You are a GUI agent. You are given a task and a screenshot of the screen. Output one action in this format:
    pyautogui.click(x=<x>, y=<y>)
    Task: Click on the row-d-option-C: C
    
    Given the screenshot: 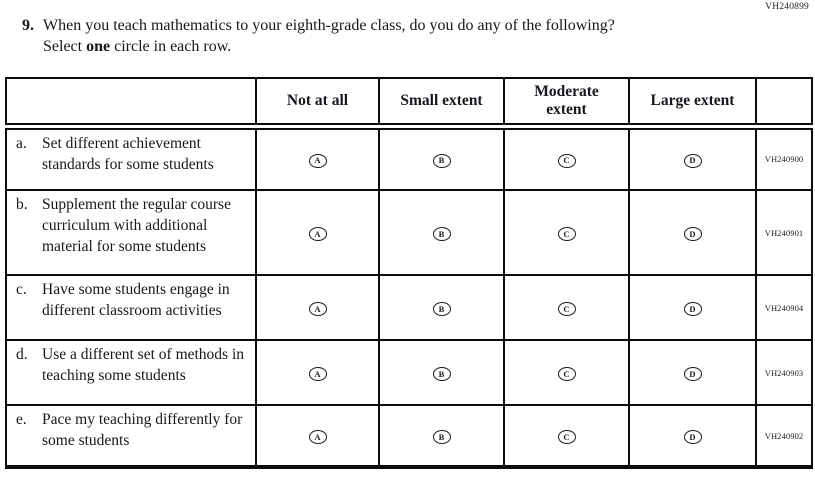 What is the action you would take?
    pyautogui.click(x=566, y=373)
    